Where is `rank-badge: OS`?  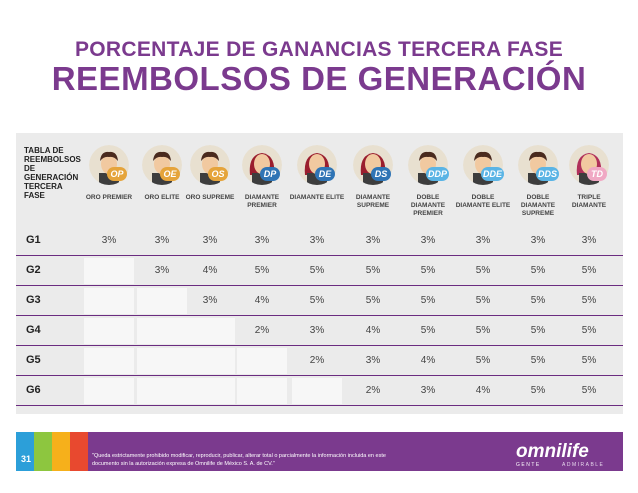 rank-badge: OS is located at coordinates (218, 174).